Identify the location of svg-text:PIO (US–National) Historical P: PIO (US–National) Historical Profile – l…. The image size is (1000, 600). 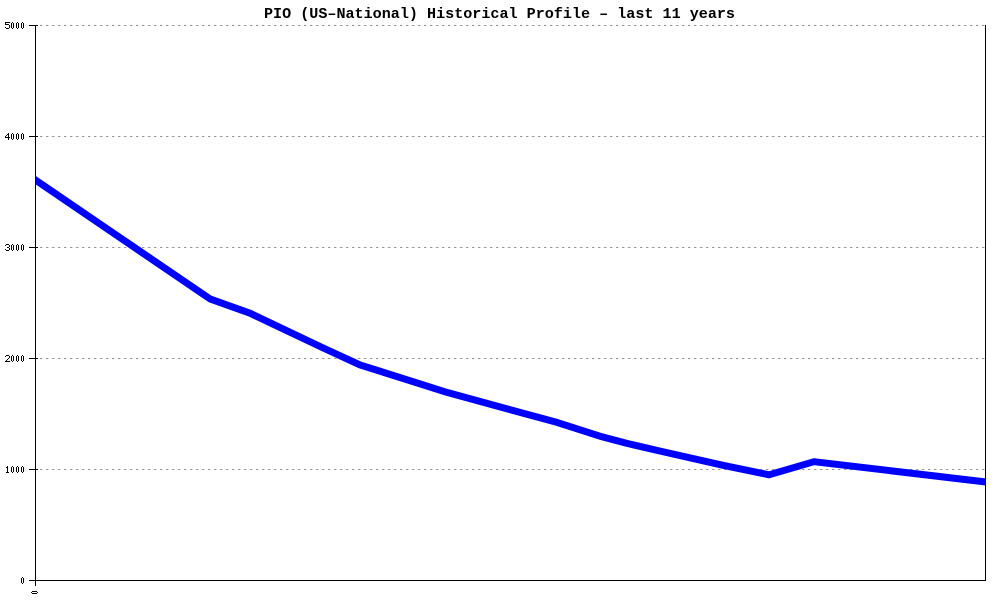
(499, 14).